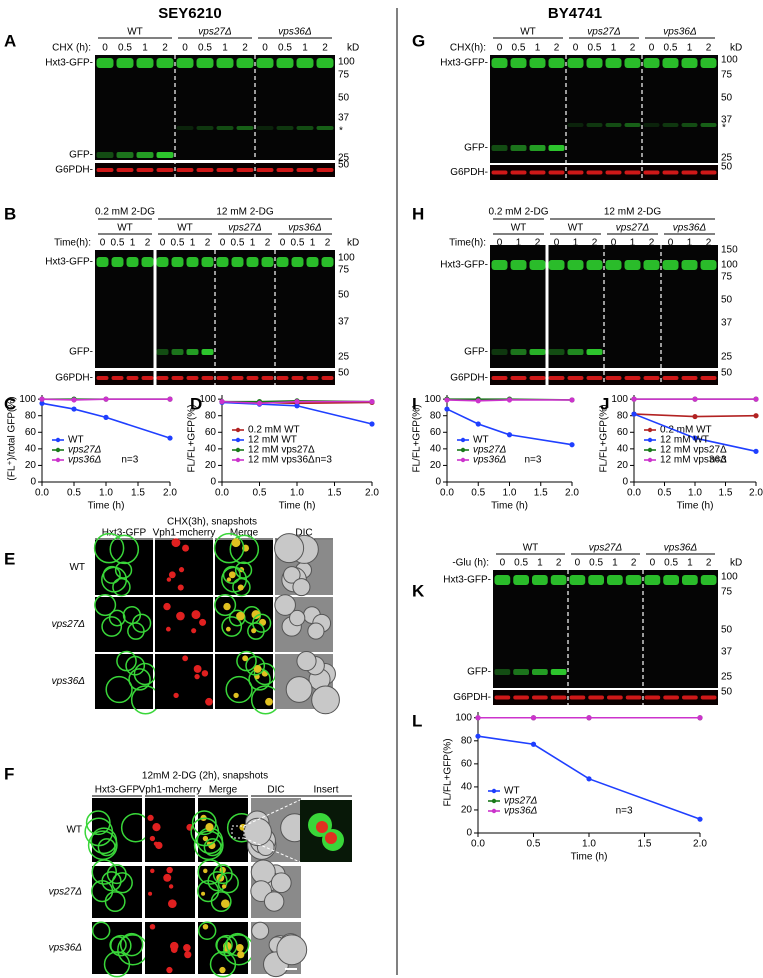 This screenshot has width=763, height=978. What do you see at coordinates (604, 109) in the screenshot?
I see `blot-image` at bounding box center [604, 109].